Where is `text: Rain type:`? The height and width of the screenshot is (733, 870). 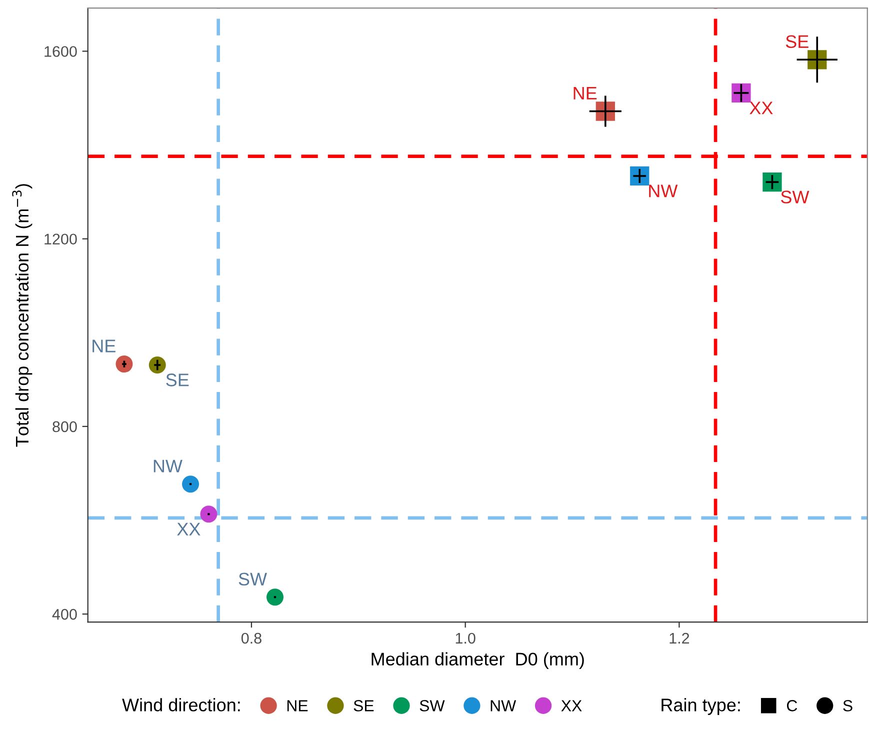 text: Rain type: is located at coordinates (701, 706).